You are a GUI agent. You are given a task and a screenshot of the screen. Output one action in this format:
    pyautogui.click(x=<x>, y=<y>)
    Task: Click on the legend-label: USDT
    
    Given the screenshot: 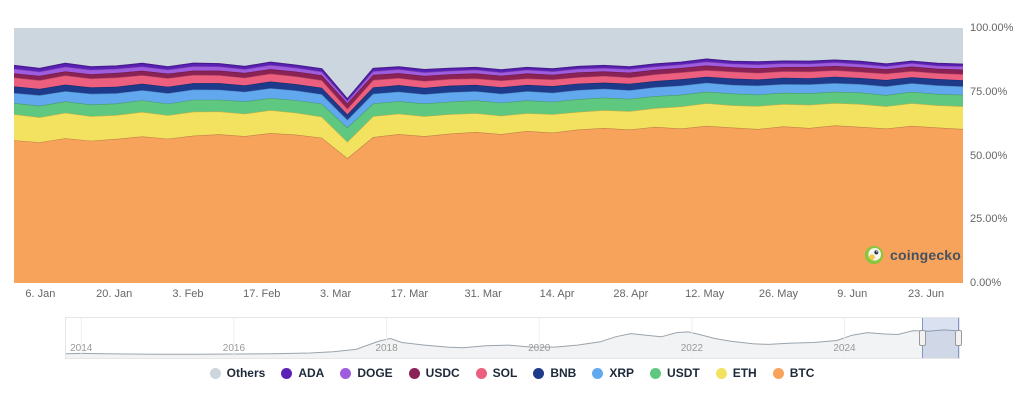 What is the action you would take?
    pyautogui.click(x=683, y=373)
    